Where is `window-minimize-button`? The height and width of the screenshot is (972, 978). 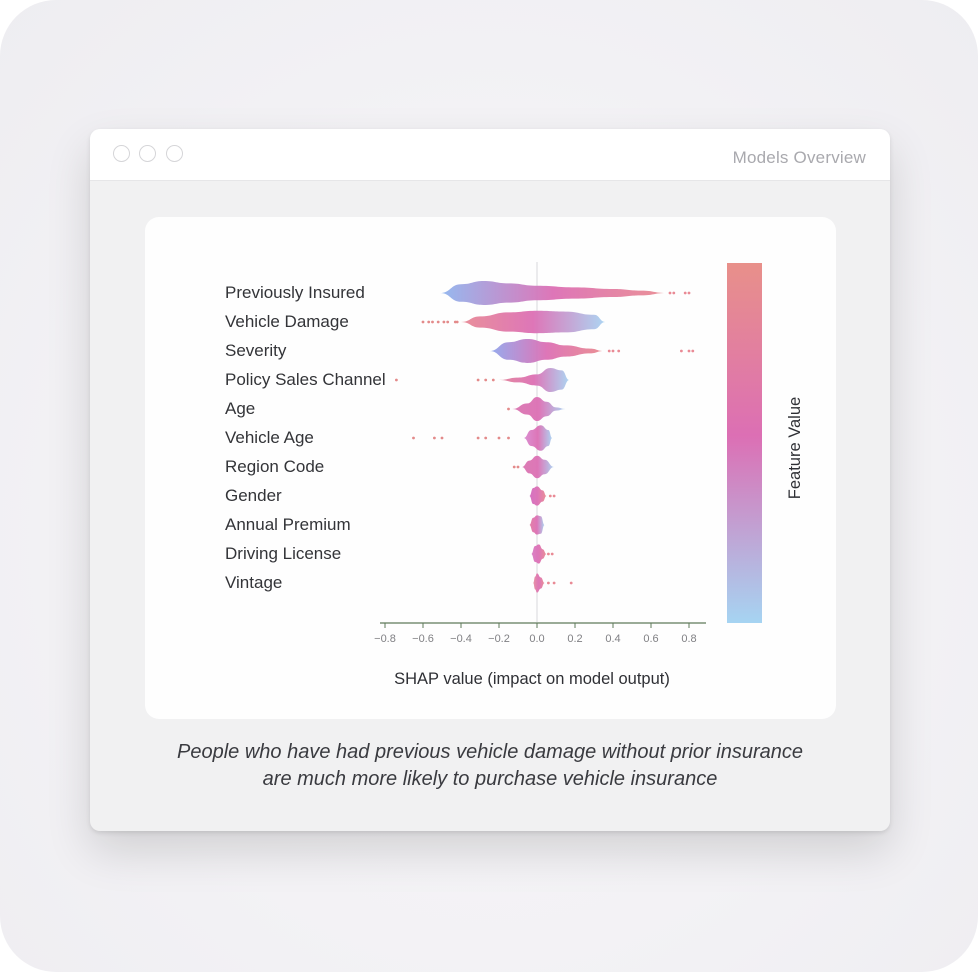
window-minimize-button is located at coordinates (147, 153).